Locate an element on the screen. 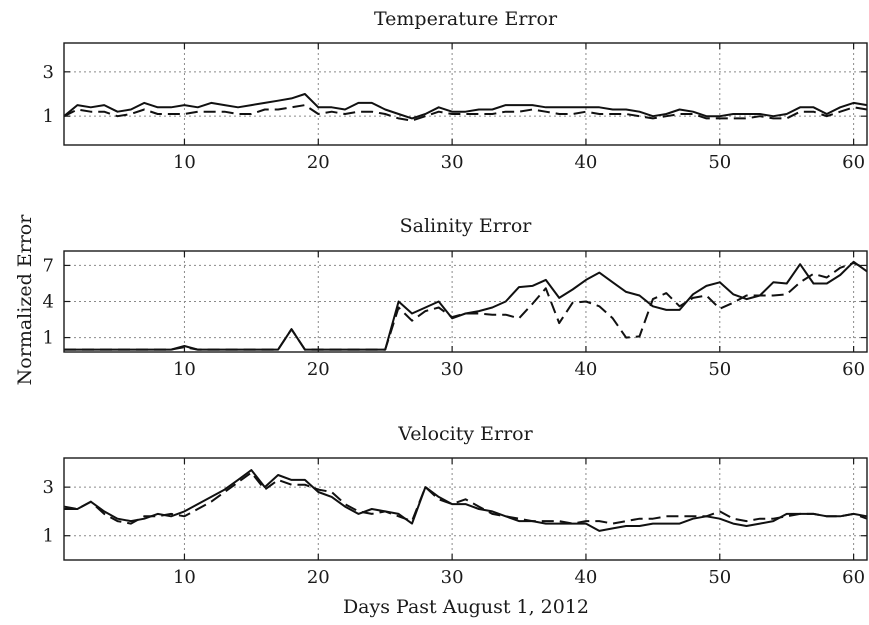 This screenshot has width=869, height=625. panel-title: Temperature Error is located at coordinates (466, 19).